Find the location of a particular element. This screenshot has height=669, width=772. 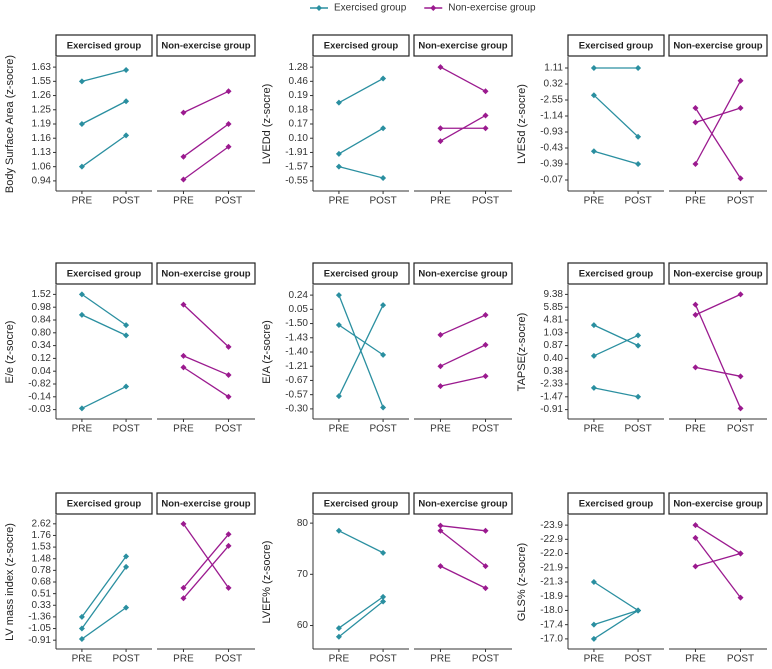

y-axis-label: LVEF% (z-socre) is located at coordinates (267, 582).